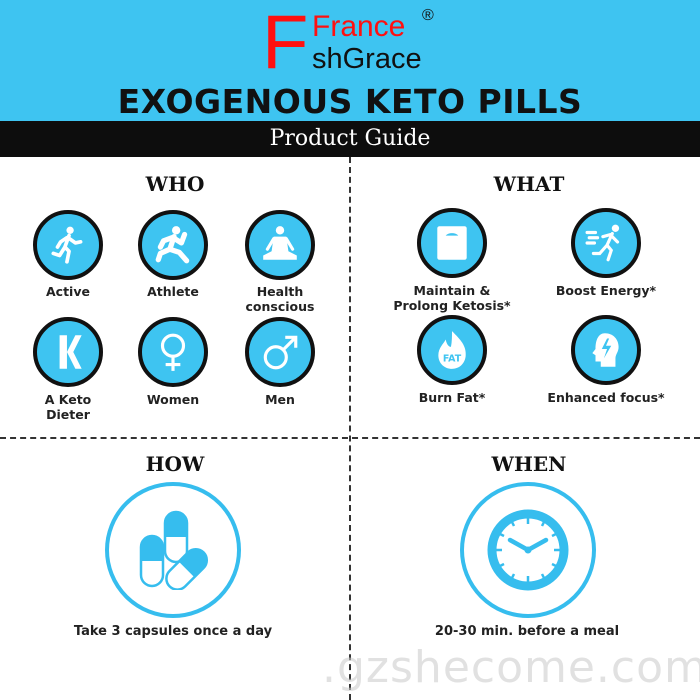  Describe the element at coordinates (173, 631) in the screenshot. I see `how-caption: Take 3 capsules once a day` at that location.